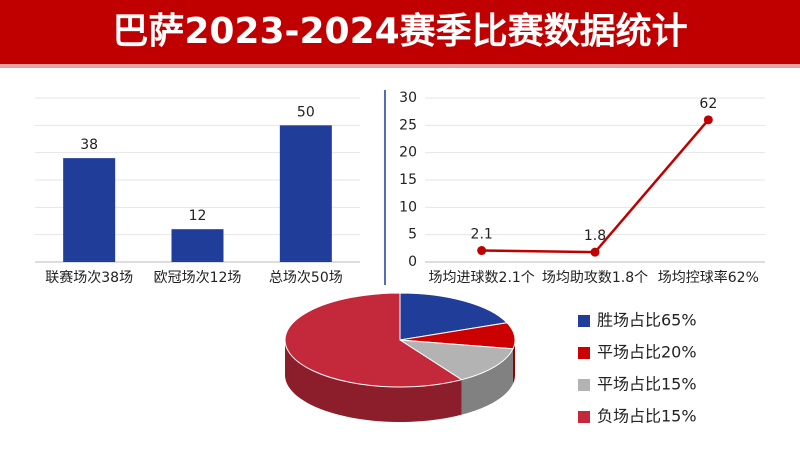  What do you see at coordinates (708, 277) in the screenshot?
I see `x-tick-label: 场均控球率62%` at bounding box center [708, 277].